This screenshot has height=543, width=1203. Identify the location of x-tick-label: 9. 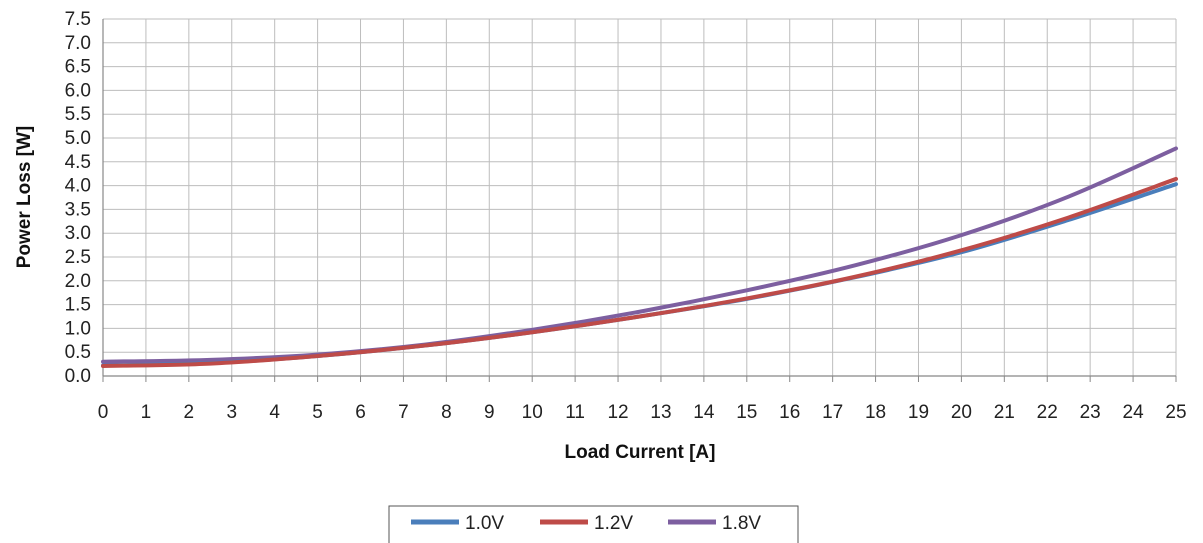
(489, 412).